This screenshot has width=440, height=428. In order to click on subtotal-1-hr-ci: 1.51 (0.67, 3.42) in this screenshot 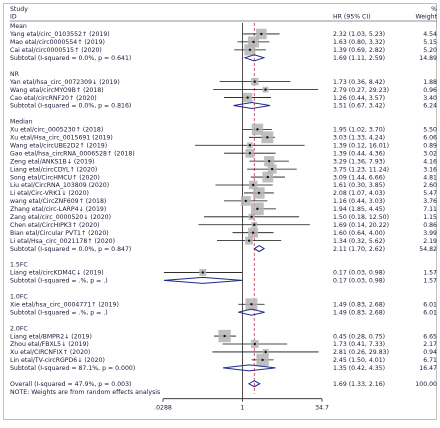, I will do `click(359, 106)`.